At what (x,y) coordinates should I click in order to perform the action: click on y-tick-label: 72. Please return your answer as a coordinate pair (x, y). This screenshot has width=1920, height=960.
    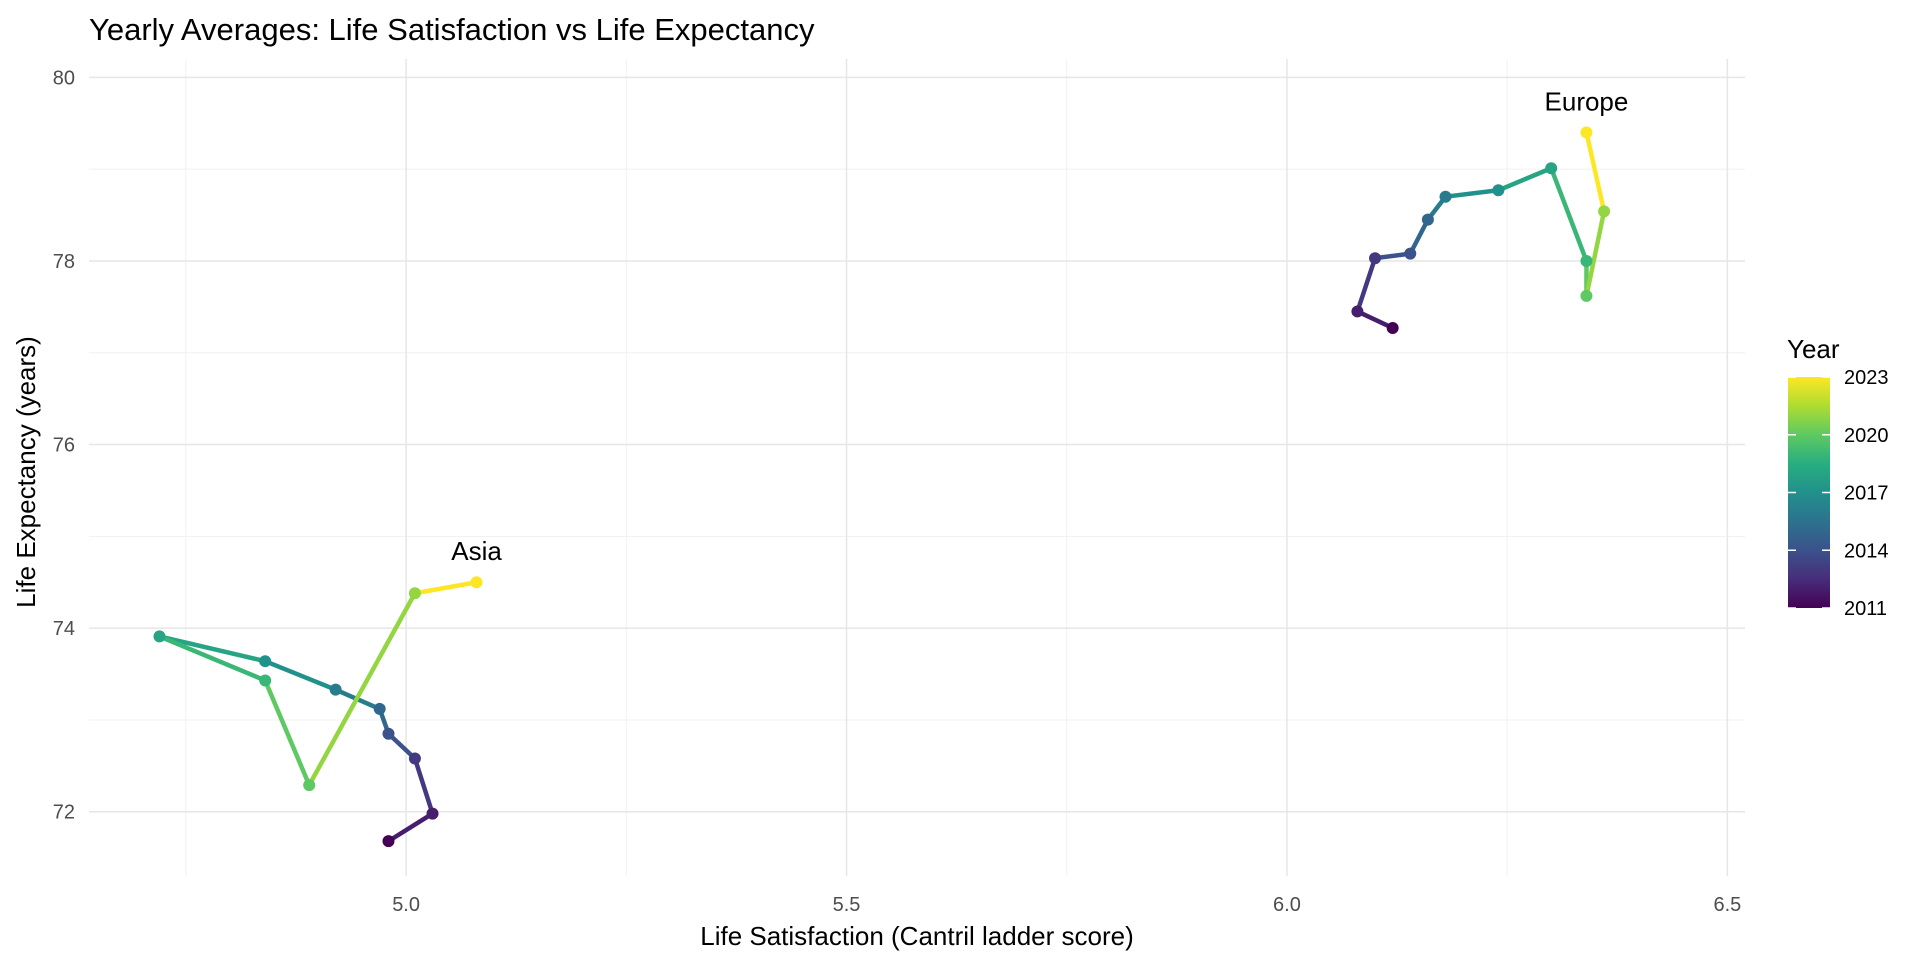
    Looking at the image, I should click on (64, 813).